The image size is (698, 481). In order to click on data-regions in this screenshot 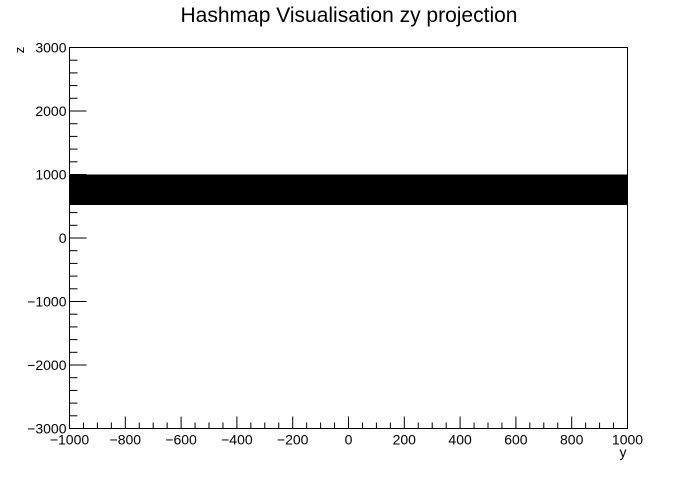, I will do `click(348, 189)`.